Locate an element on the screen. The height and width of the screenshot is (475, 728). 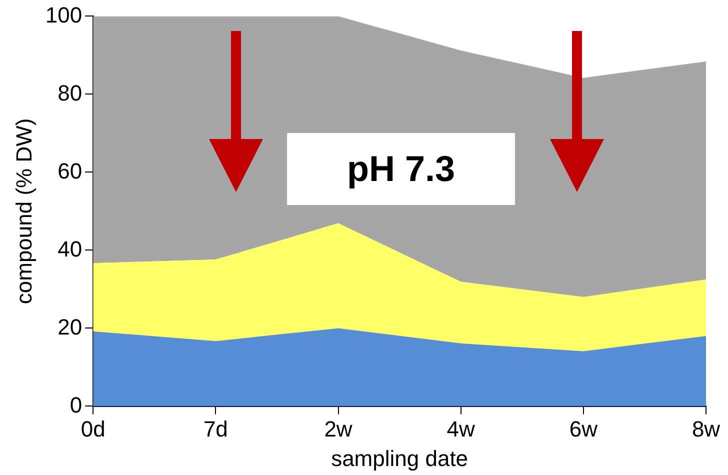
x-tick-label: 0d is located at coordinates (93, 429).